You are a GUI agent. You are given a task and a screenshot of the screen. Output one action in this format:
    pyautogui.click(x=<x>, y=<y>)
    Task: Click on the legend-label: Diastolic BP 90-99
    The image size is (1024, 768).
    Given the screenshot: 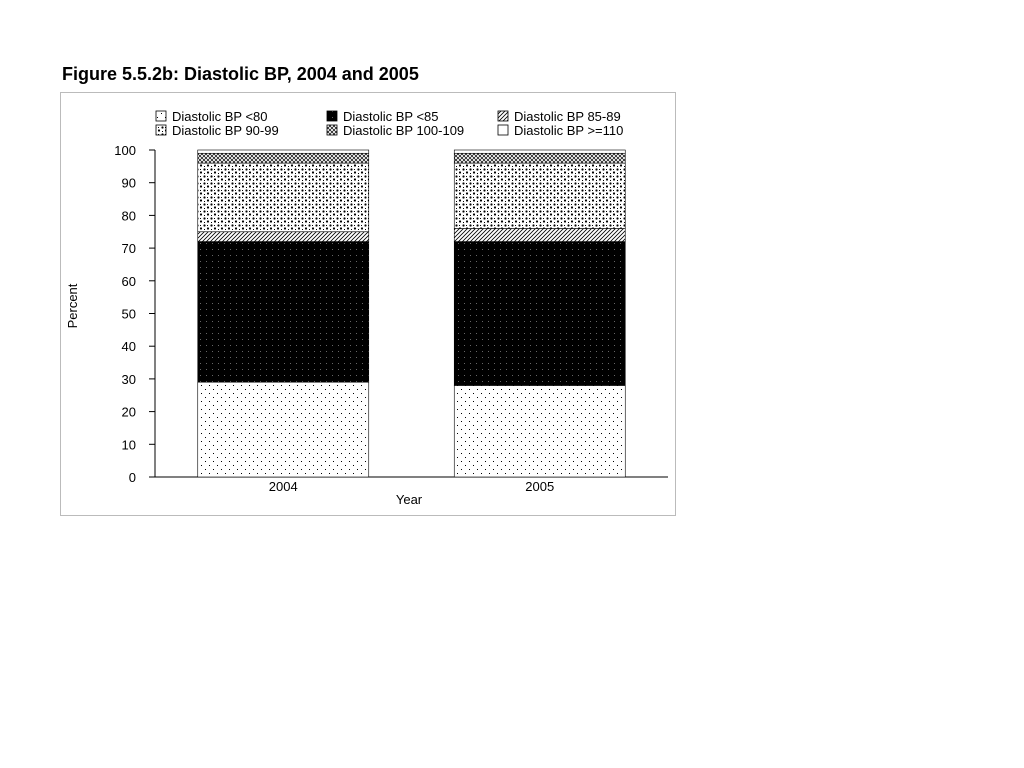 What is the action you would take?
    pyautogui.click(x=225, y=130)
    